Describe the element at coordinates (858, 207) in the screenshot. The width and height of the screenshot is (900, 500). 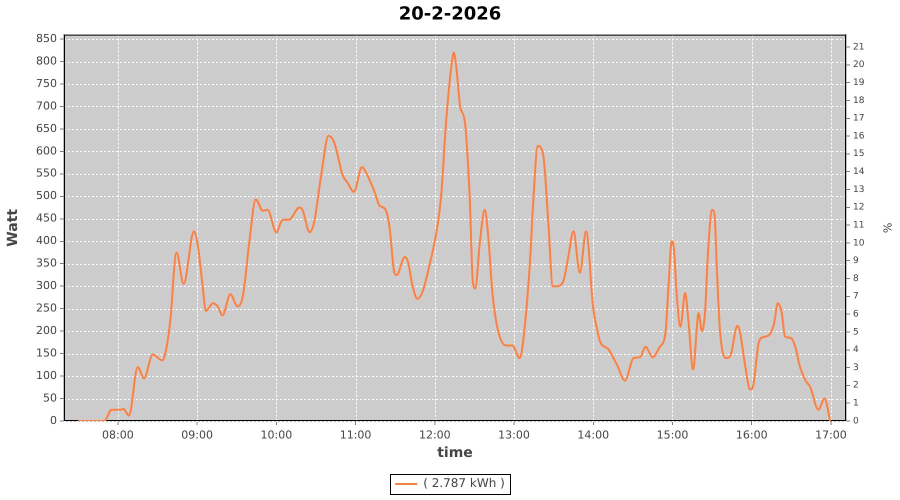
I see `y2-tick-label: 12` at that location.